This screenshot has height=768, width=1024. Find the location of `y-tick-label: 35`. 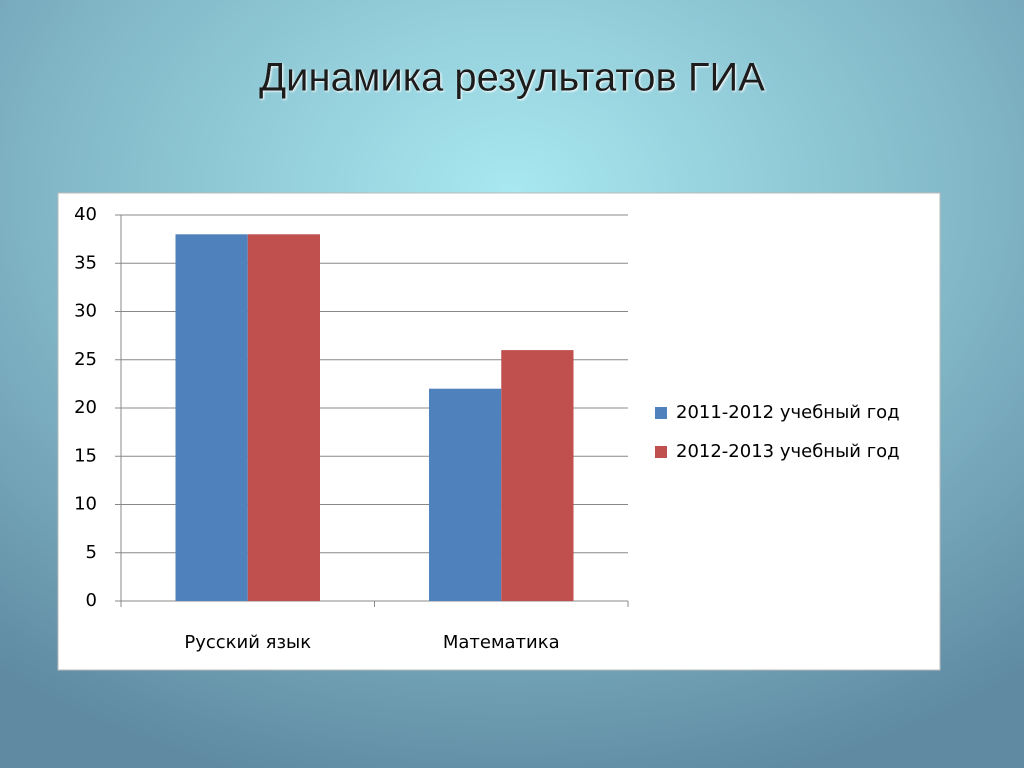

y-tick-label: 35 is located at coordinates (85, 262).